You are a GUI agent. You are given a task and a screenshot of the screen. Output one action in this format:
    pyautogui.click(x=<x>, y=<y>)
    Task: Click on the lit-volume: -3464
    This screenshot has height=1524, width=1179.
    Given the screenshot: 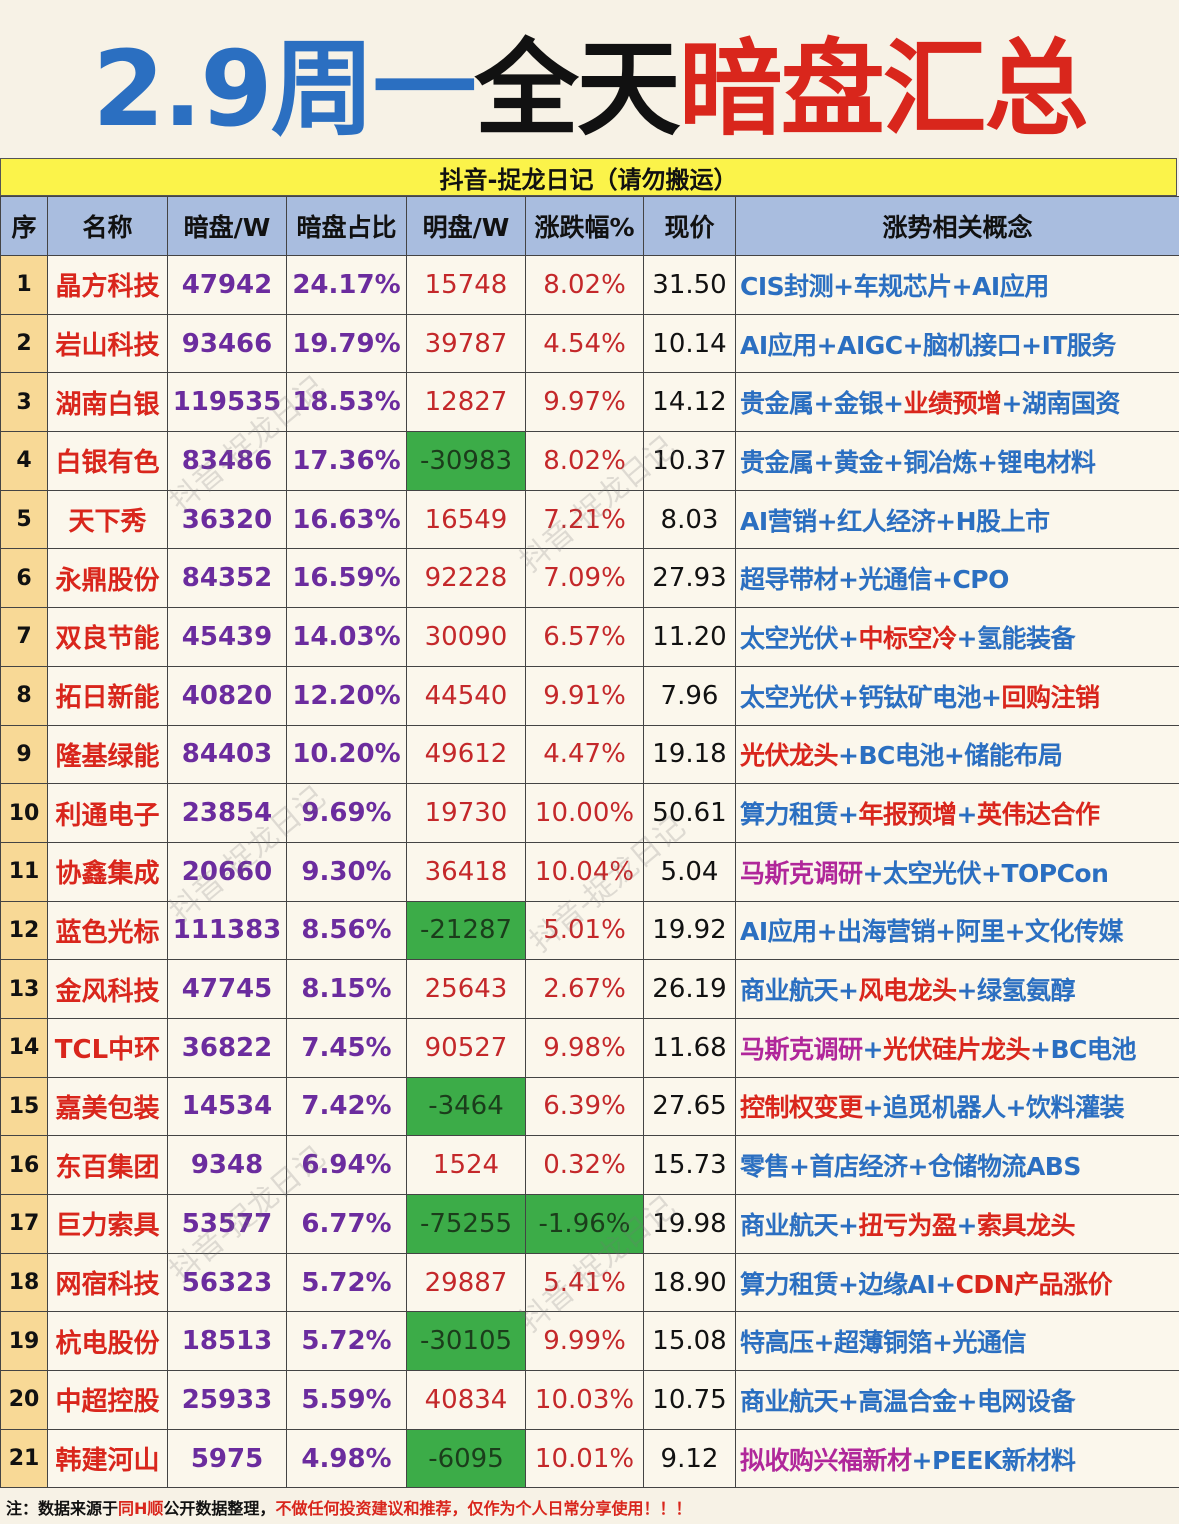 What is the action you would take?
    pyautogui.click(x=466, y=1106)
    